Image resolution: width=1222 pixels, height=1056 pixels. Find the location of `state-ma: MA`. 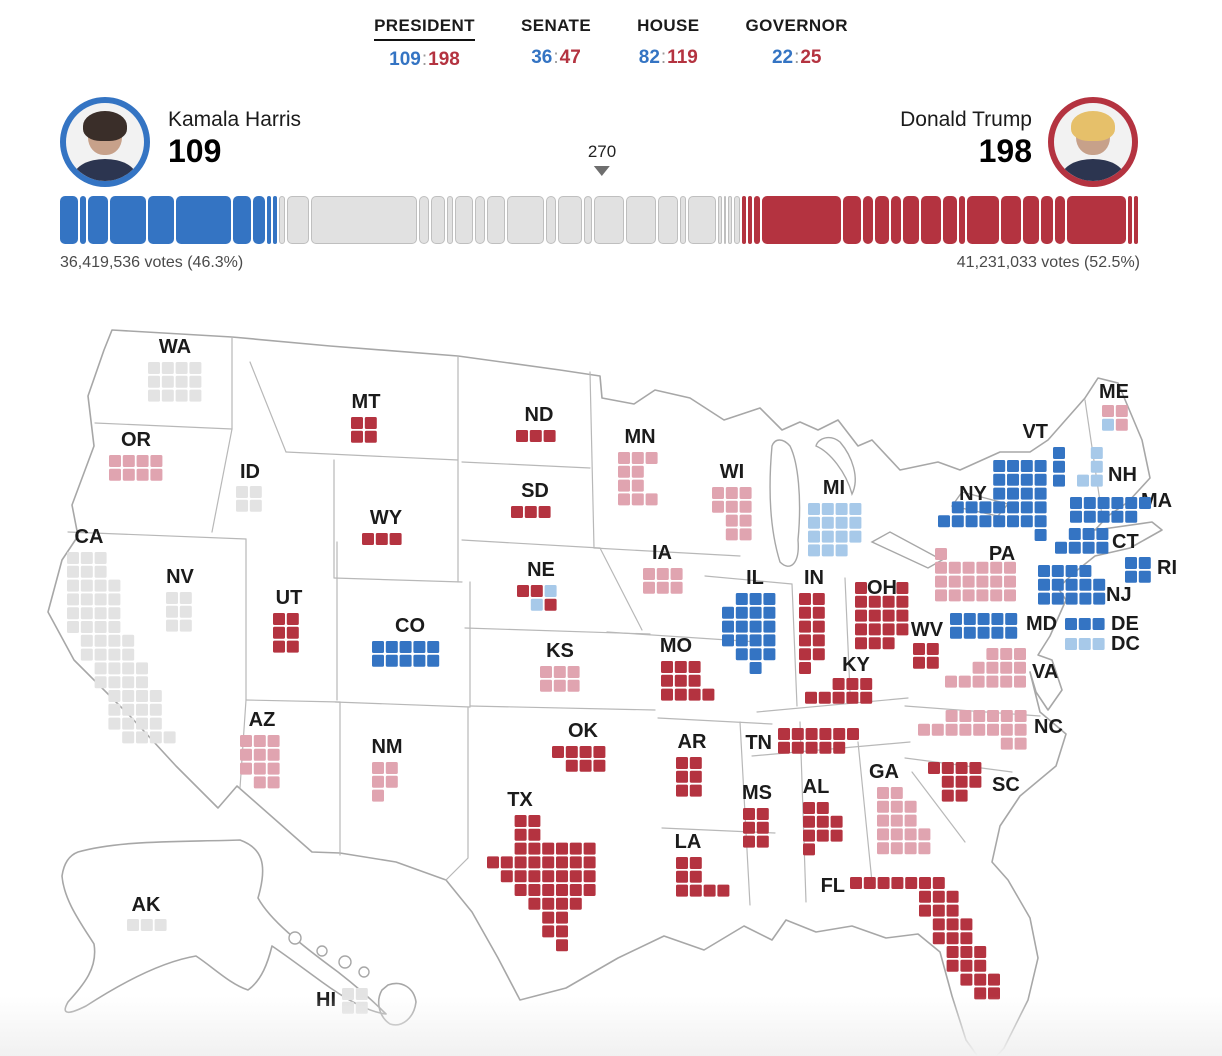

state-ma: MA is located at coordinates (1121, 506).